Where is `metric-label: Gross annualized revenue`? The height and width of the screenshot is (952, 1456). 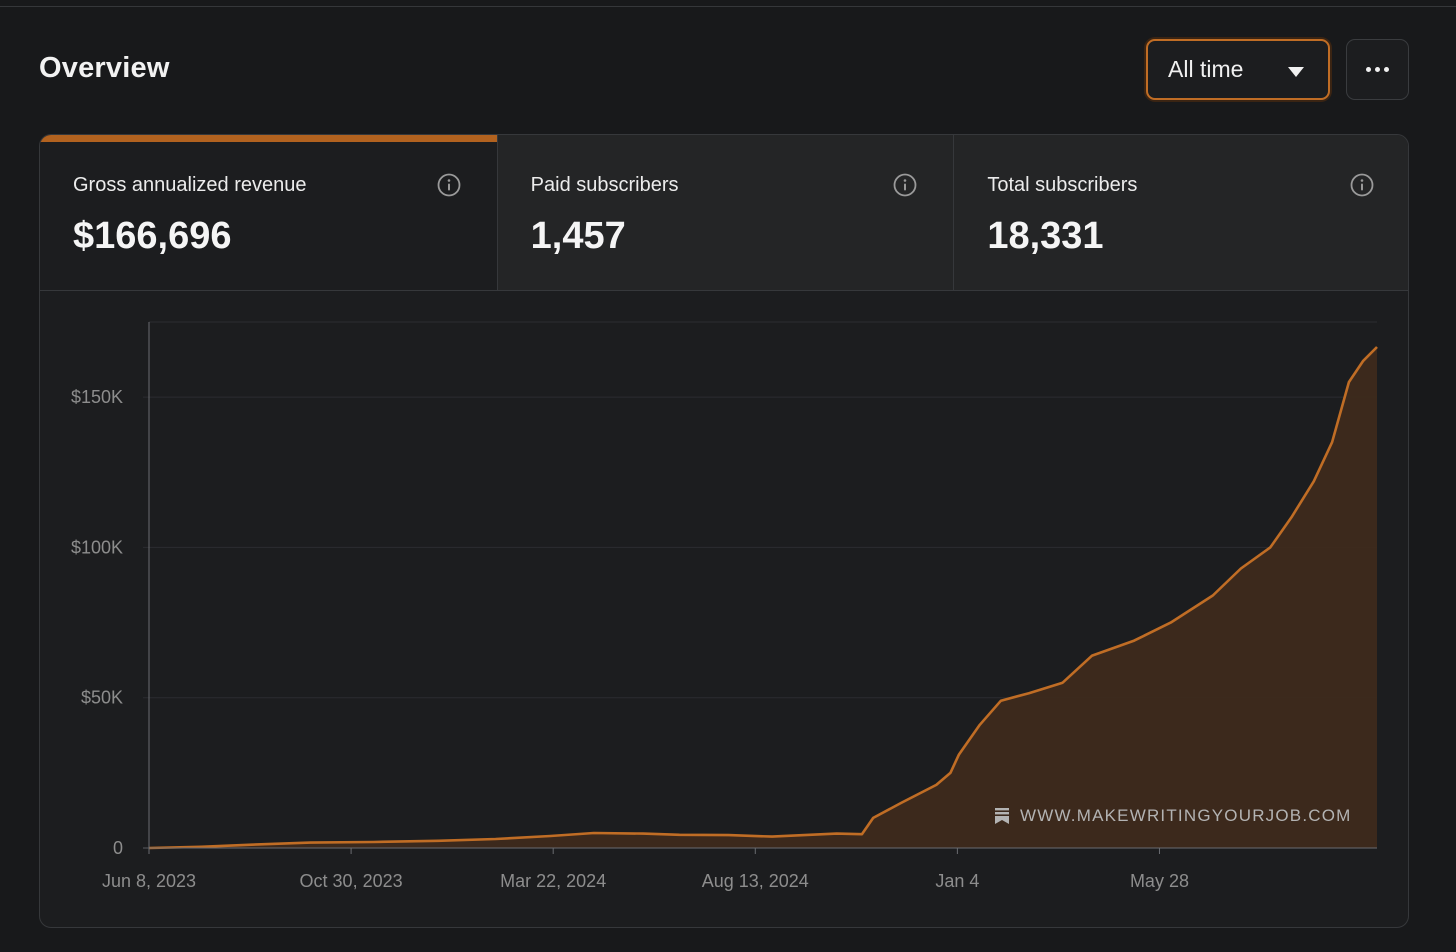
metric-label: Gross annualized revenue is located at coordinates (190, 185).